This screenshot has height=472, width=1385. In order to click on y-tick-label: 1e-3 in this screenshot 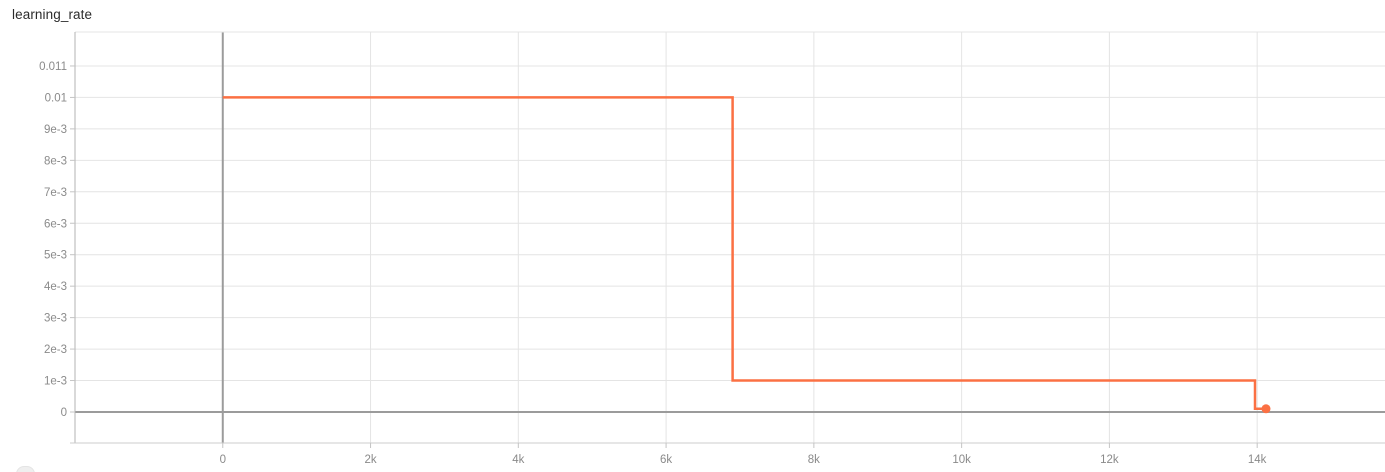, I will do `click(55, 382)`.